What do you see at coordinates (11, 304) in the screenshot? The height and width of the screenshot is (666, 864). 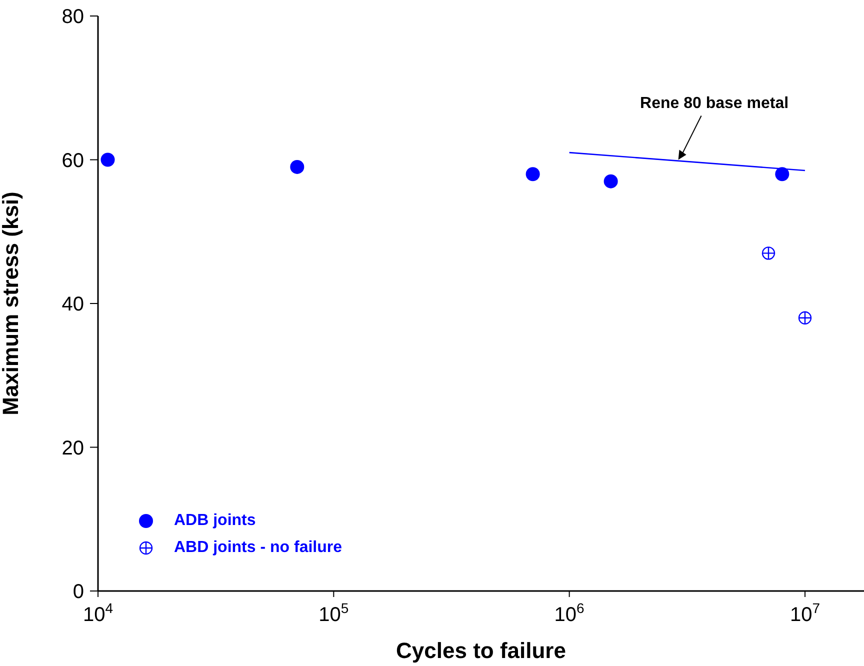 I see `y-axis-title: Maximum stress (ksi)` at bounding box center [11, 304].